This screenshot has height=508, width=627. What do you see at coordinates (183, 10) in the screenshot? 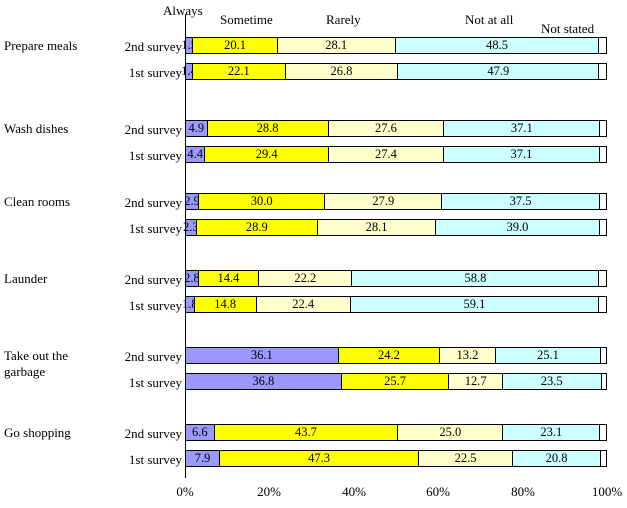
I see `legend-label-always: Always` at bounding box center [183, 10].